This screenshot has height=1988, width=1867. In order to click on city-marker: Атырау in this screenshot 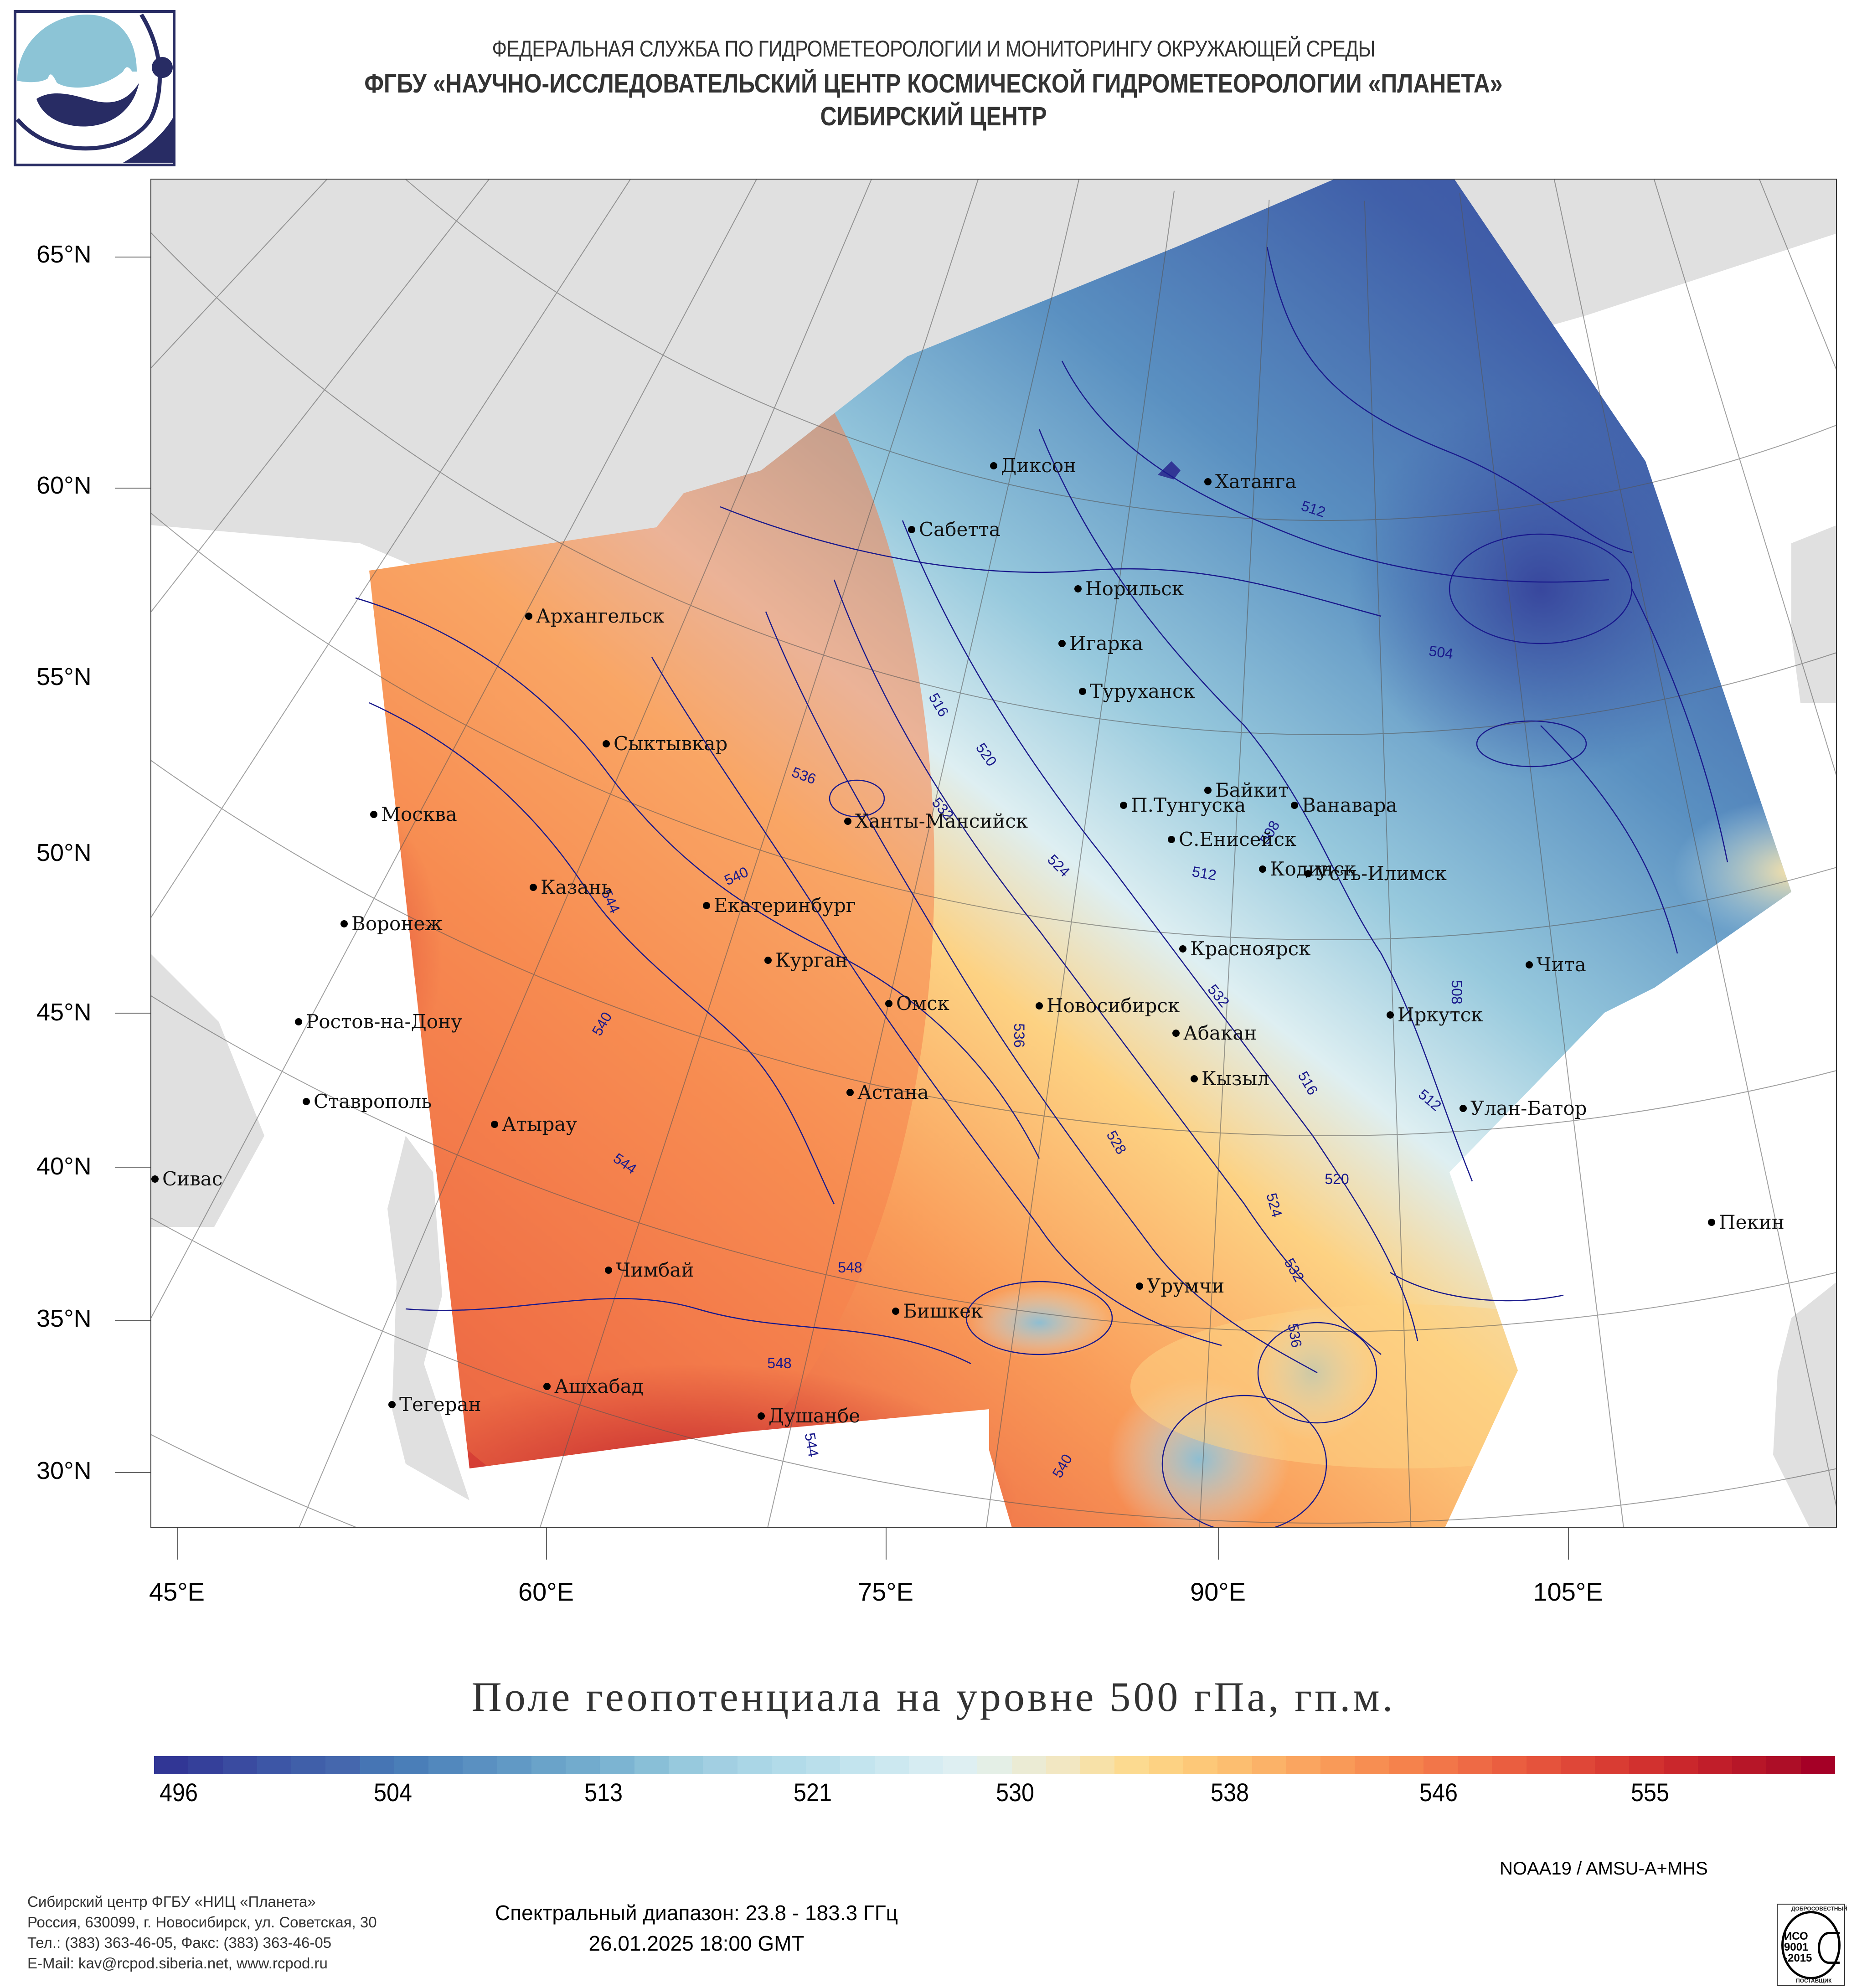, I will do `click(534, 1124)`.